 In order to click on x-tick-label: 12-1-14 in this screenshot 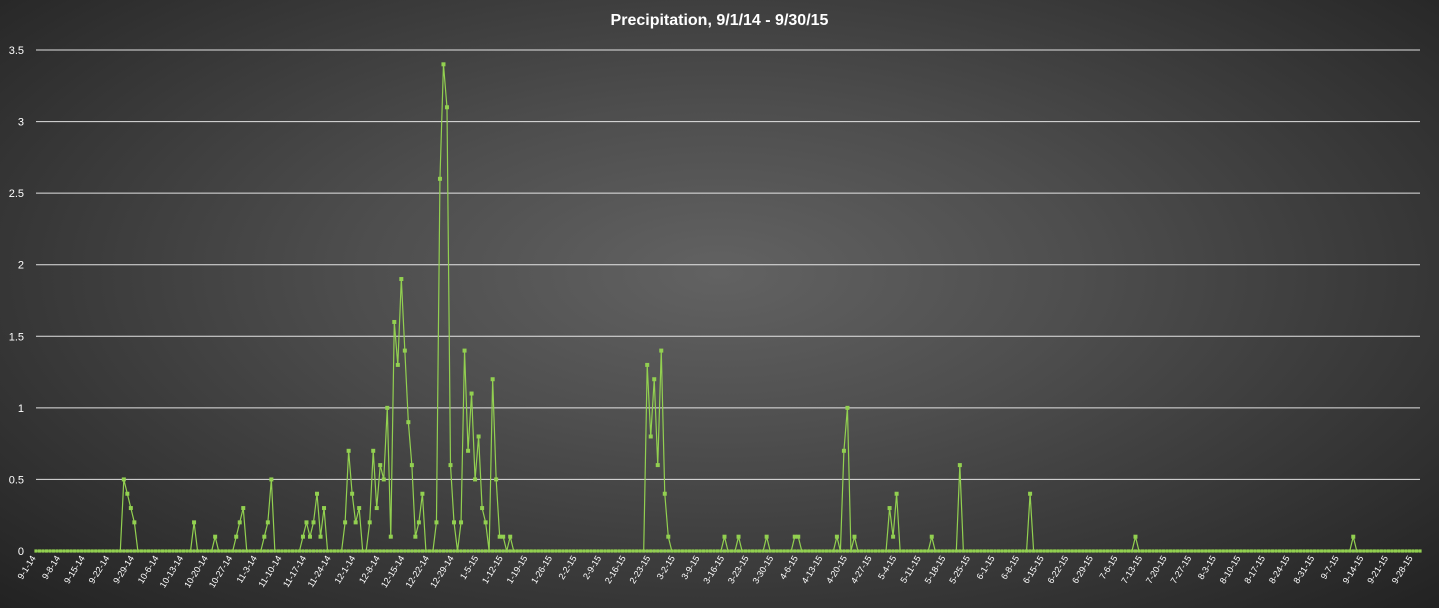, I will do `click(344, 570)`.